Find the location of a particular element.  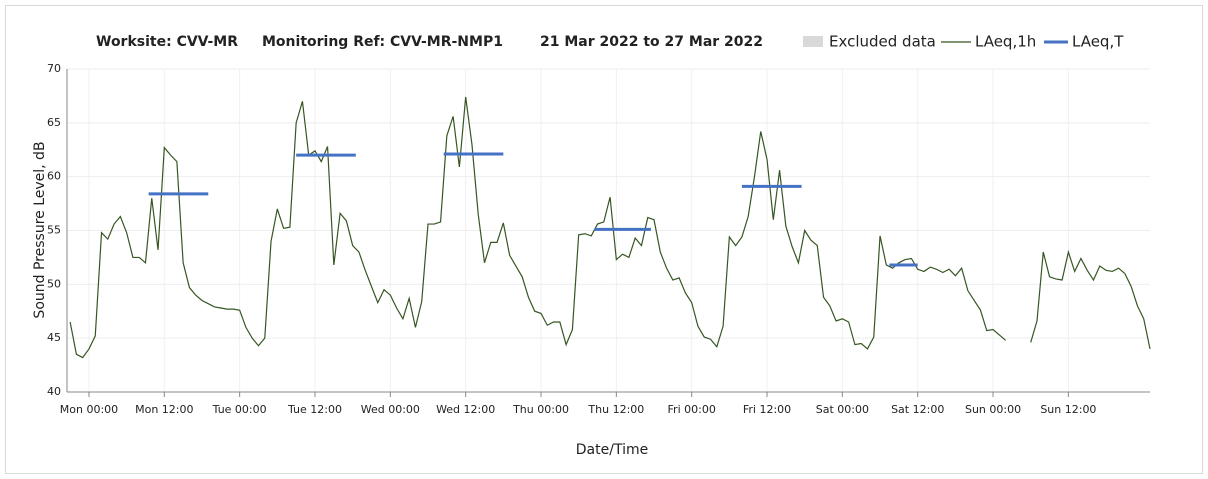

x-axis-label: Date/Time is located at coordinates (612, 450).